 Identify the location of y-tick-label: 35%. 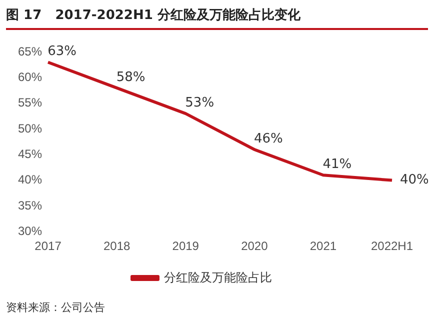
(30, 205).